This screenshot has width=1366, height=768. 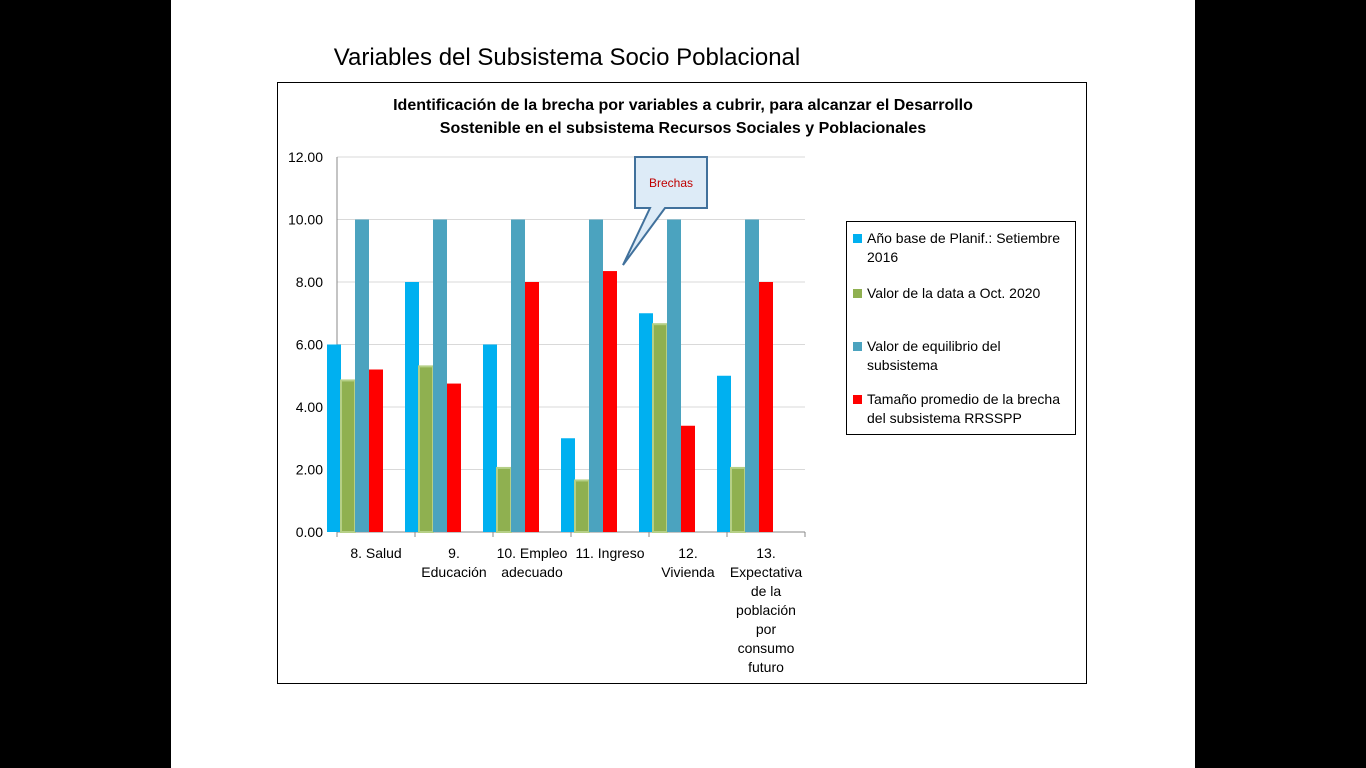 I want to click on legend-label: 2016, so click(x=883, y=257).